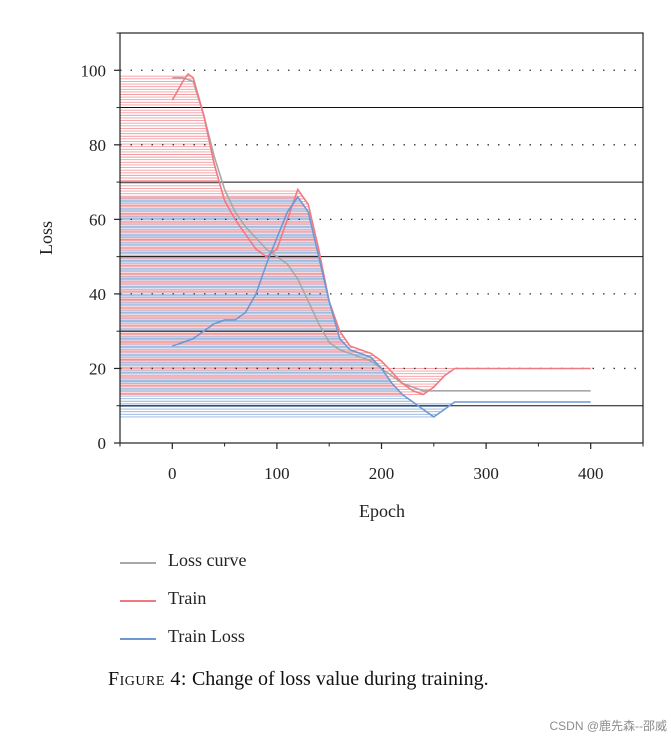 This screenshot has width=671, height=740. I want to click on figure-label: Figure 4:, so click(147, 679).